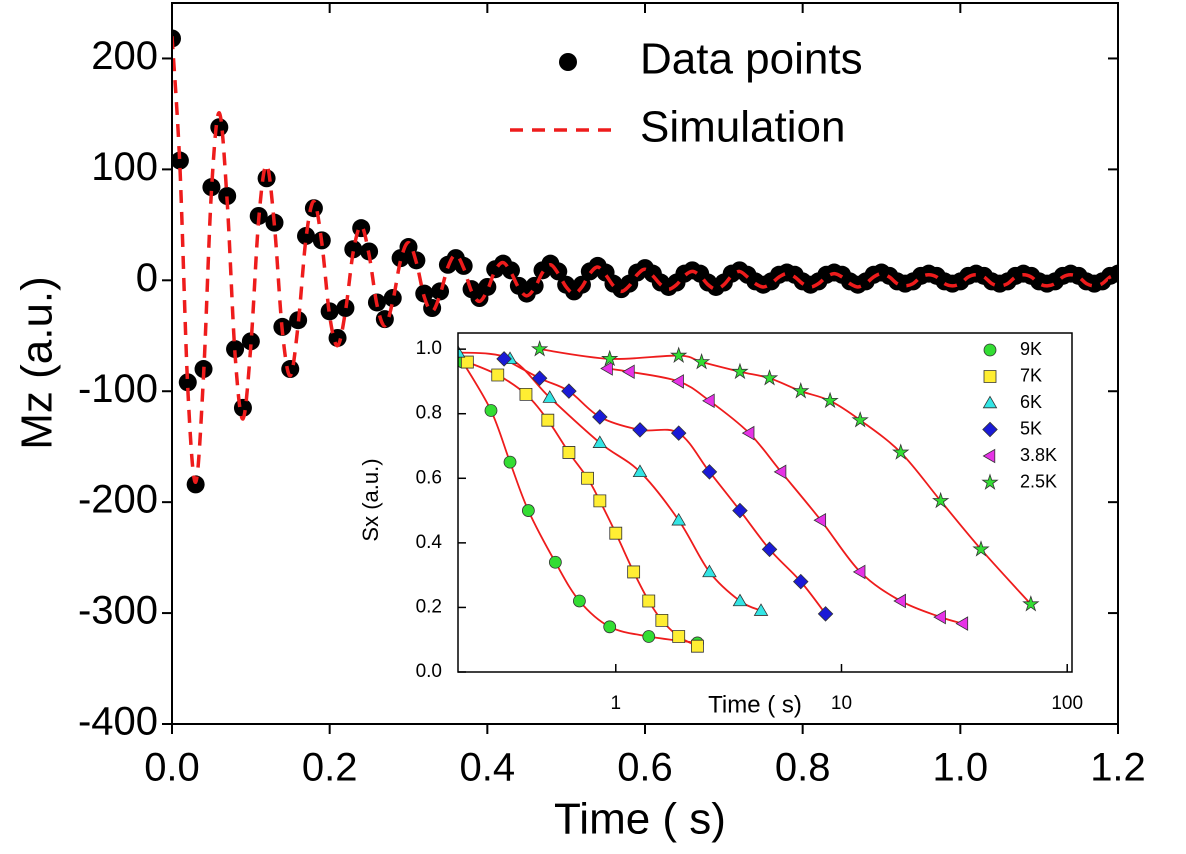  Describe the element at coordinates (429, 671) in the screenshot. I see `y-tick-label: 0.0` at that location.